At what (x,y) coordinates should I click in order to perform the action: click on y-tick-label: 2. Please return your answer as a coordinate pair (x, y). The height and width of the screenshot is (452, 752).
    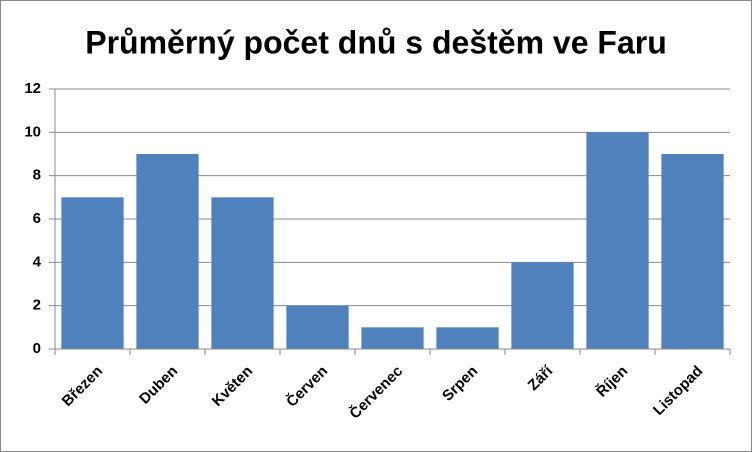
    Looking at the image, I should click on (37, 305).